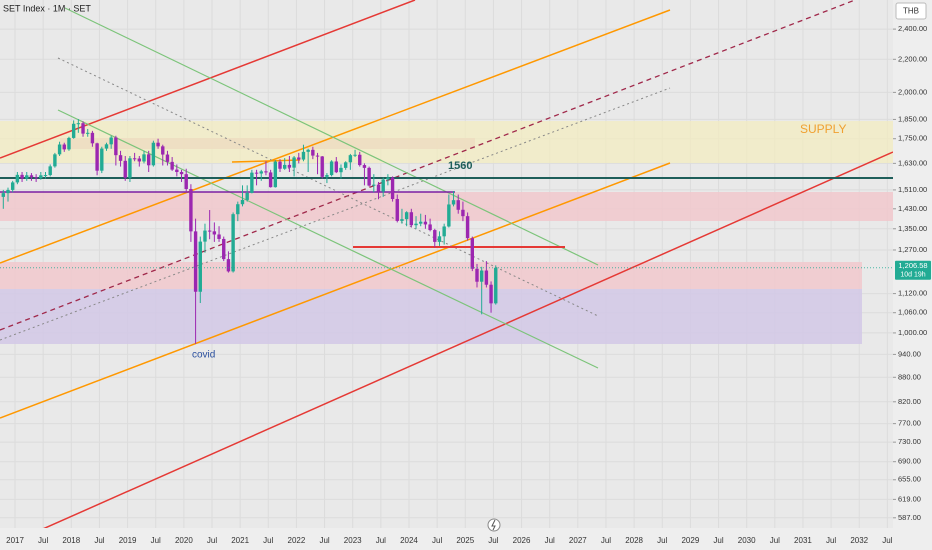 This screenshot has height=550, width=932. Describe the element at coordinates (912, 249) in the screenshot. I see `y-tick-label: 1,270.00` at that location.